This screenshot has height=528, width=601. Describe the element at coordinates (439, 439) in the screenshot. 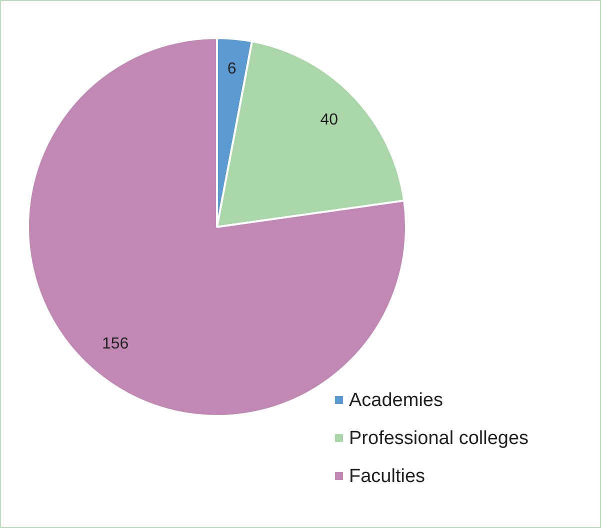

I see `legend-label: Professional colleges` at that location.